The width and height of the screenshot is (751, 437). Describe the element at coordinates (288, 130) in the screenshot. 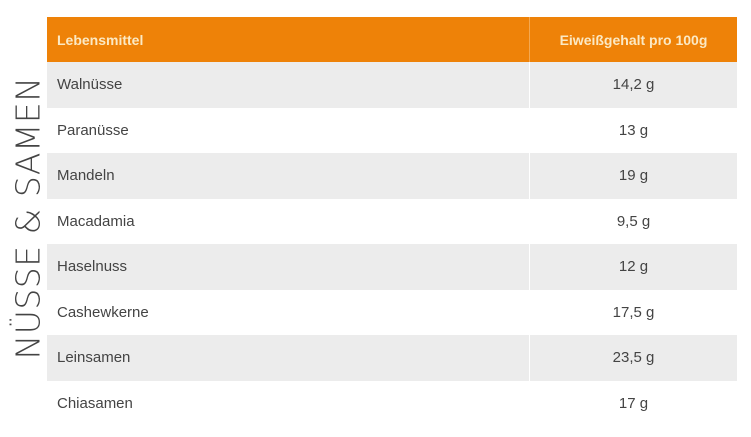

I see `food-cell: Paranüsse` at that location.